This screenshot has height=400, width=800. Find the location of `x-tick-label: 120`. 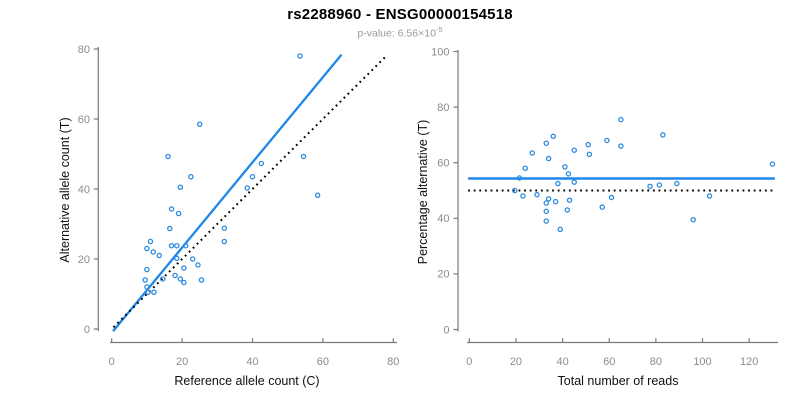

x-tick-label: 120 is located at coordinates (749, 362).